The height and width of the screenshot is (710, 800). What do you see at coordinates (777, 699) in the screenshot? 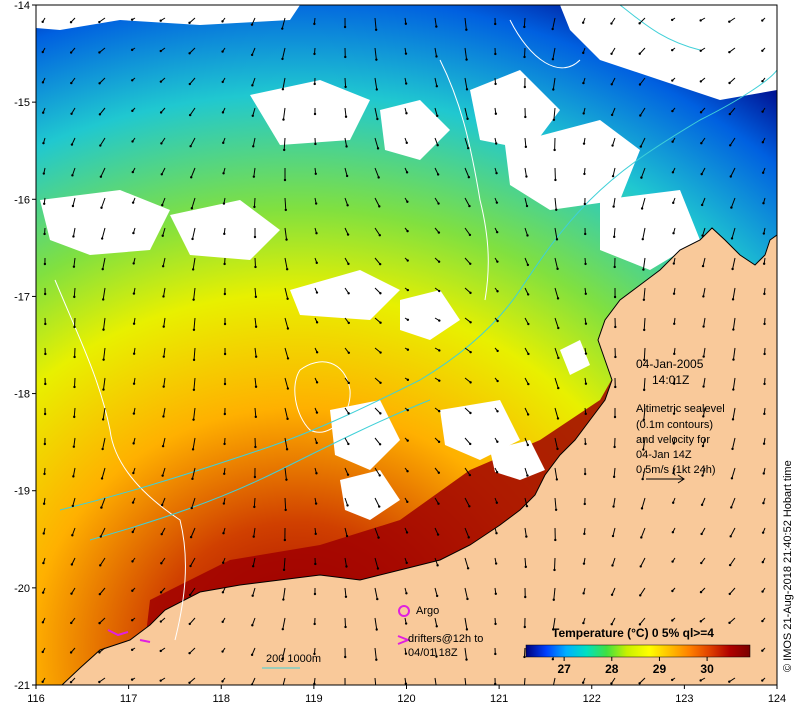
I see `x-tick-label: 124` at bounding box center [777, 699].